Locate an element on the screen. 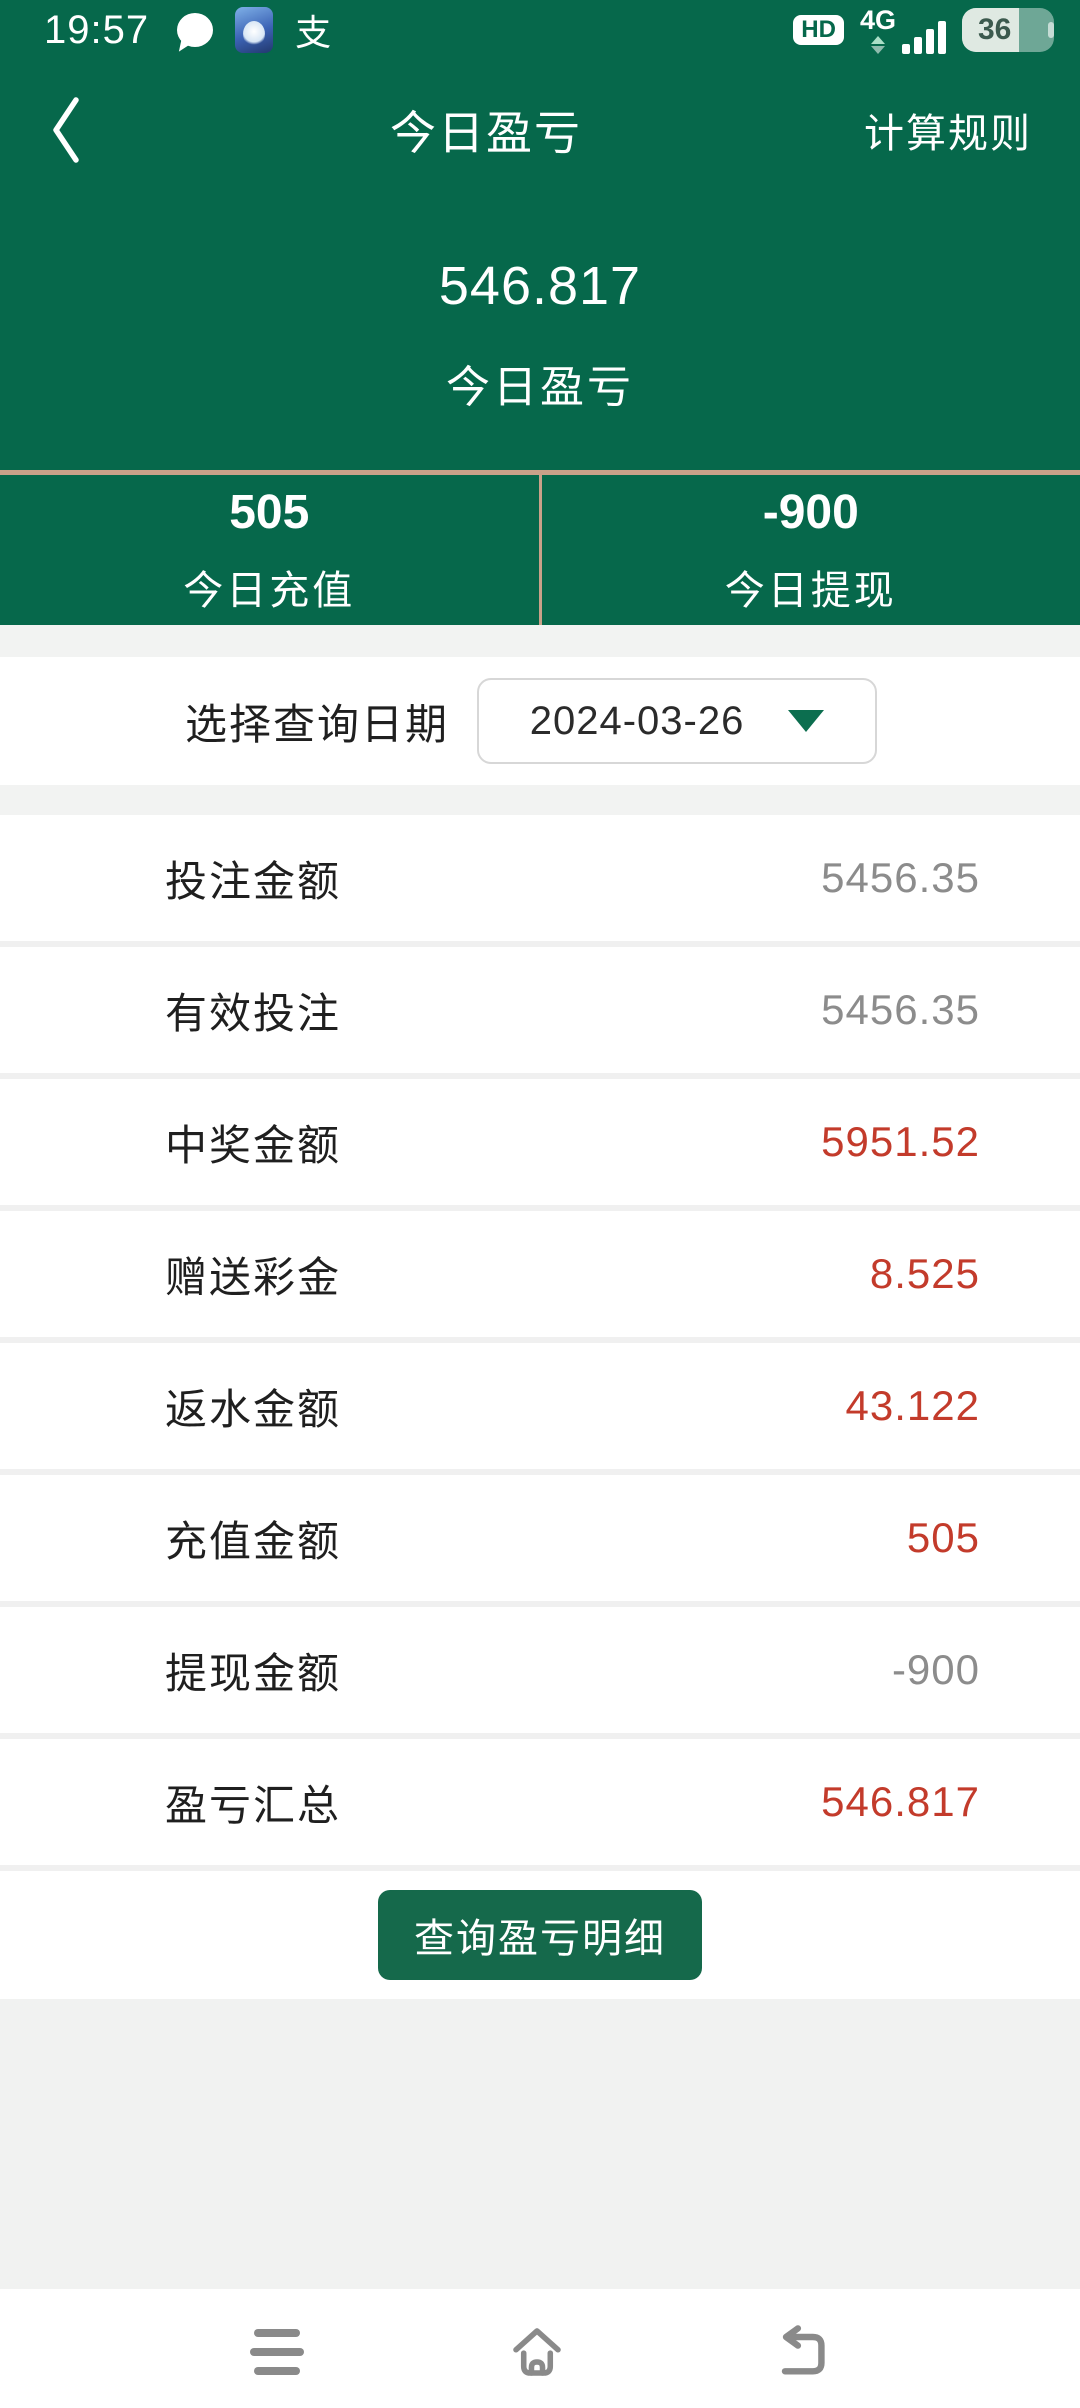 The width and height of the screenshot is (1080, 2408). row-label: 充值金额 is located at coordinates (253, 1541).